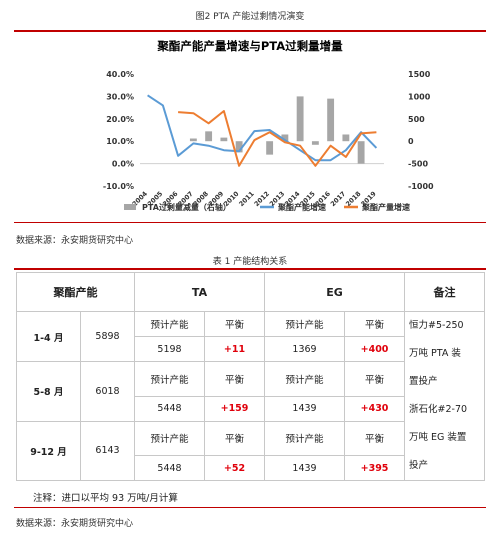 This screenshot has height=539, width=500. What do you see at coordinates (48, 450) in the screenshot?
I see `row-period: 9-12 月` at bounding box center [48, 450].